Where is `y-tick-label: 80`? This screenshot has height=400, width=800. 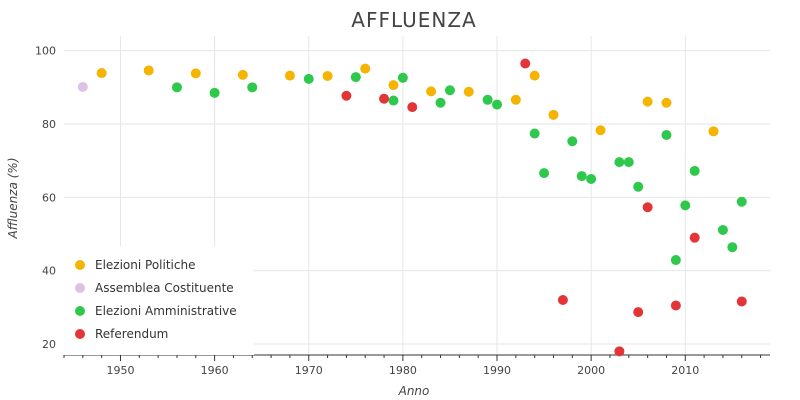 y-tick-label: 80 is located at coordinates (49, 124).